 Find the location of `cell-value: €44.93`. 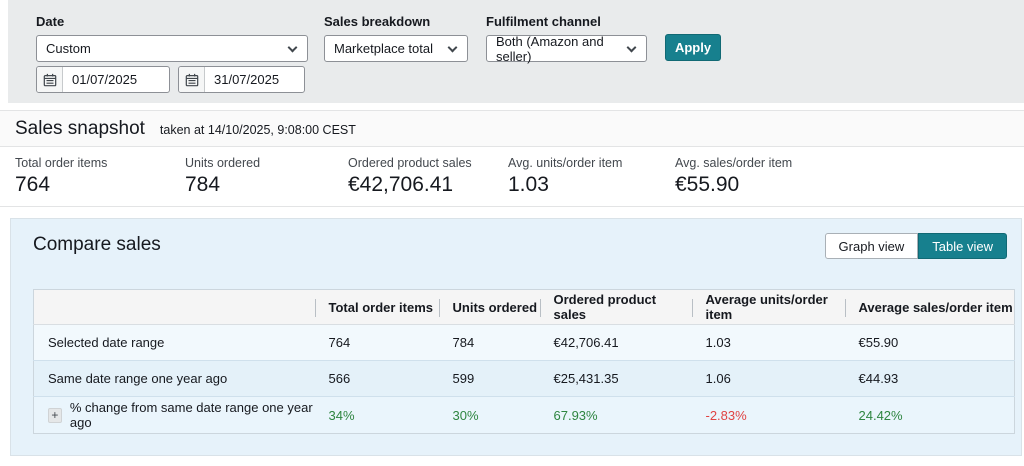

cell-value: €44.93 is located at coordinates (929, 378).